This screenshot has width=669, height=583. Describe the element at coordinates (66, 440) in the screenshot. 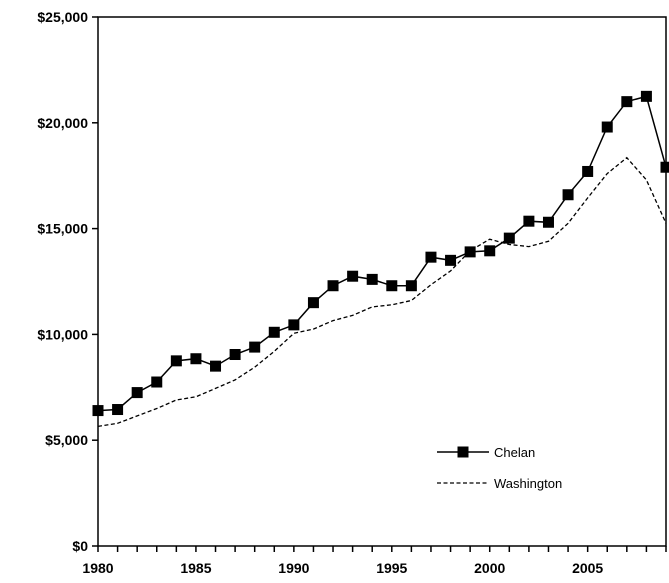

I see `y-tick-label: $5,000` at that location.